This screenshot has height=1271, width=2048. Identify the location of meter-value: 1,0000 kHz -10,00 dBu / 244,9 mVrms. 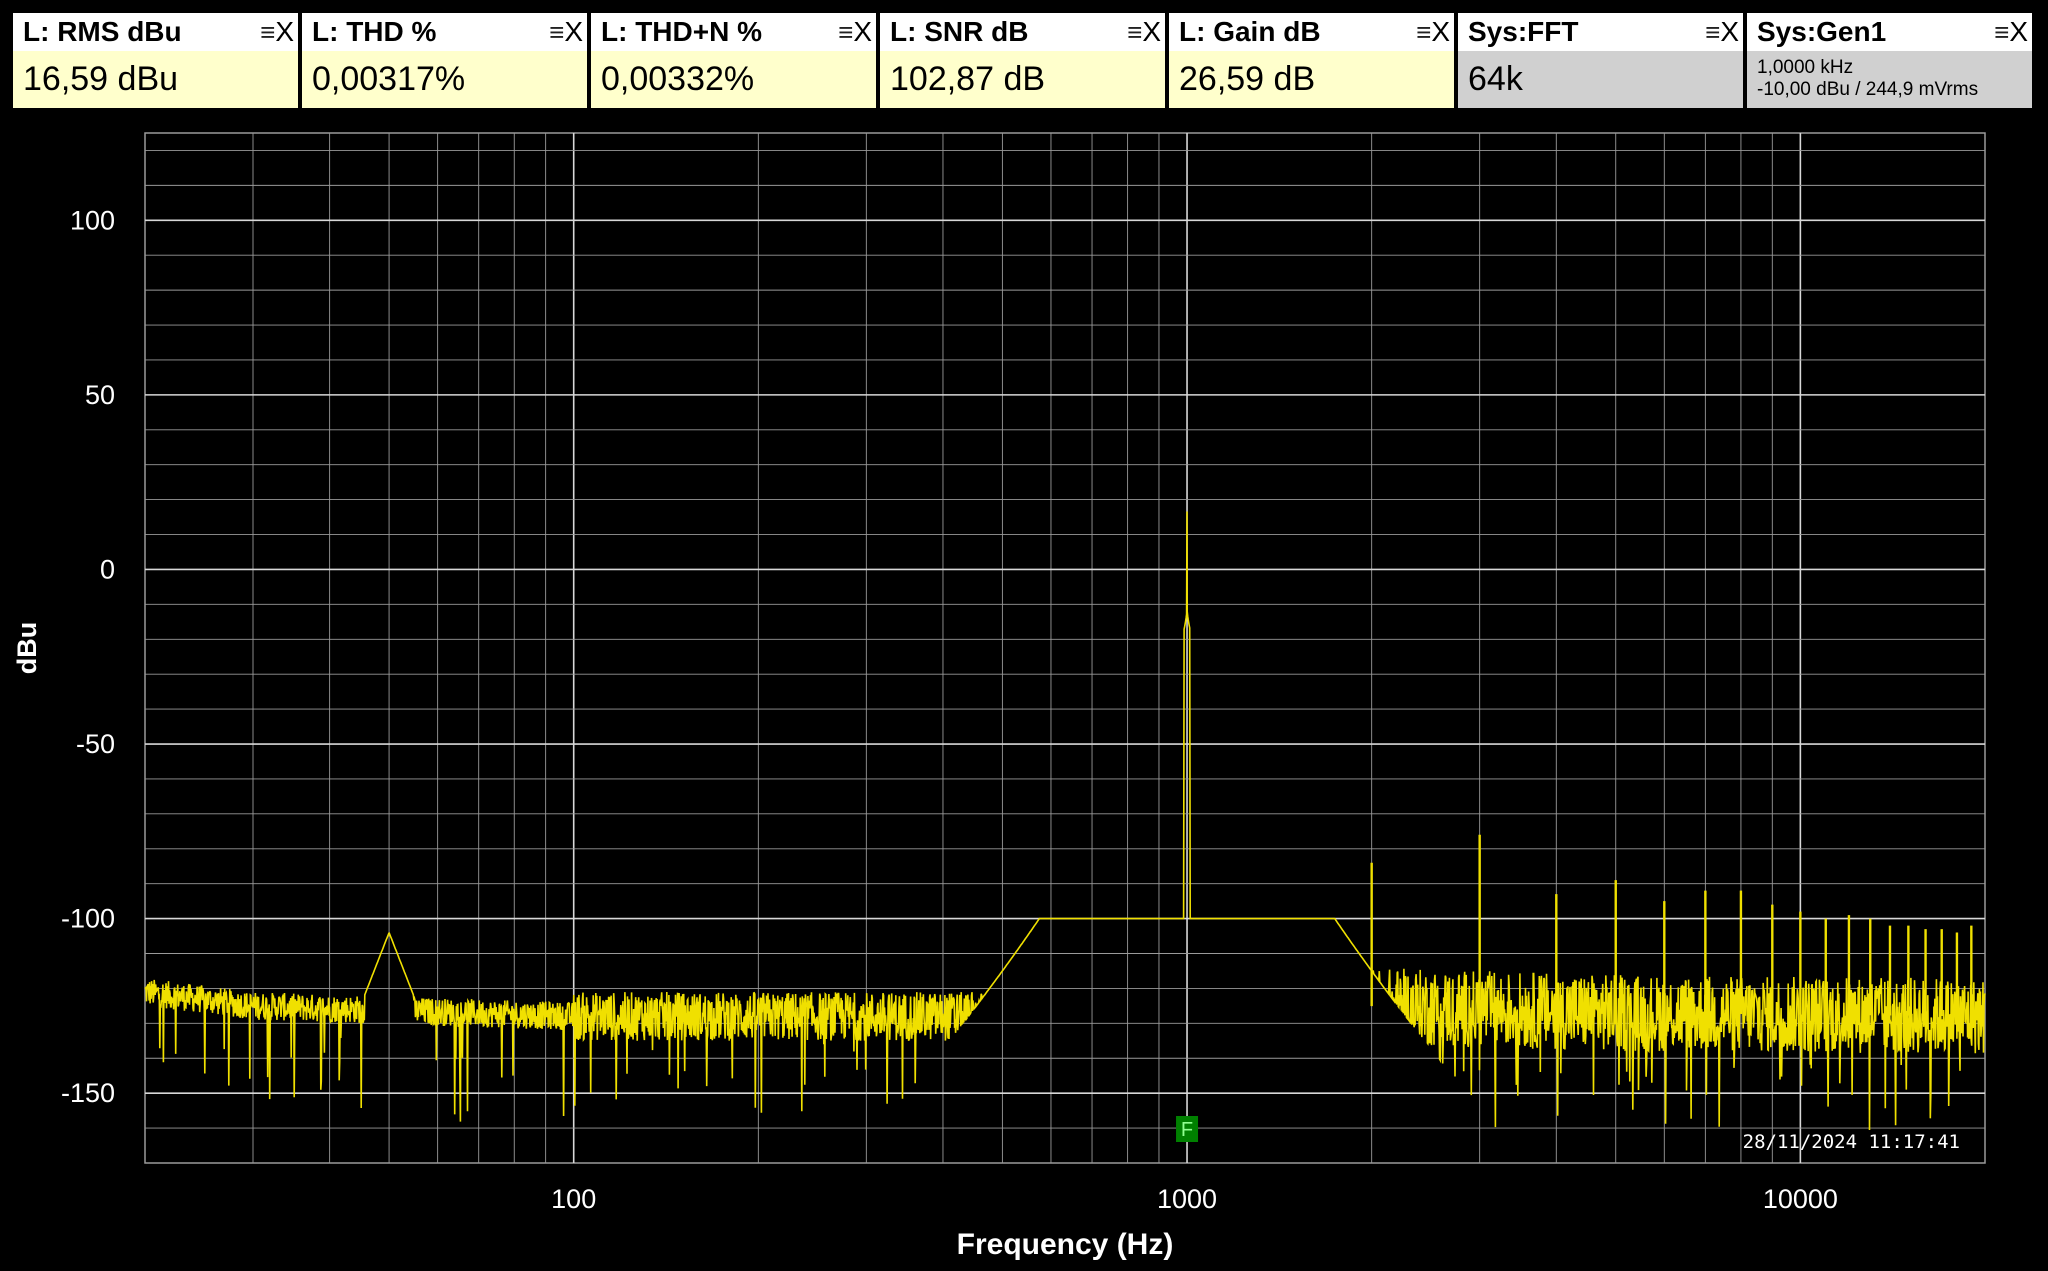
(1889, 79).